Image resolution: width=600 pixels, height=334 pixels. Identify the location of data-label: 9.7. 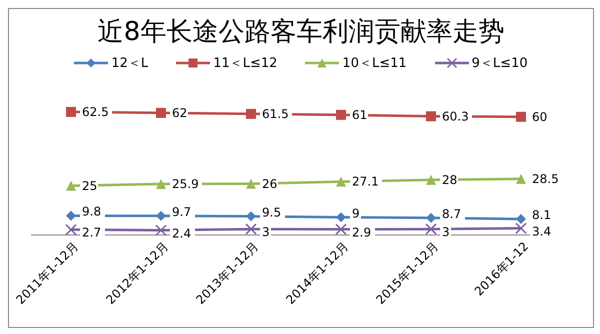
(182, 211).